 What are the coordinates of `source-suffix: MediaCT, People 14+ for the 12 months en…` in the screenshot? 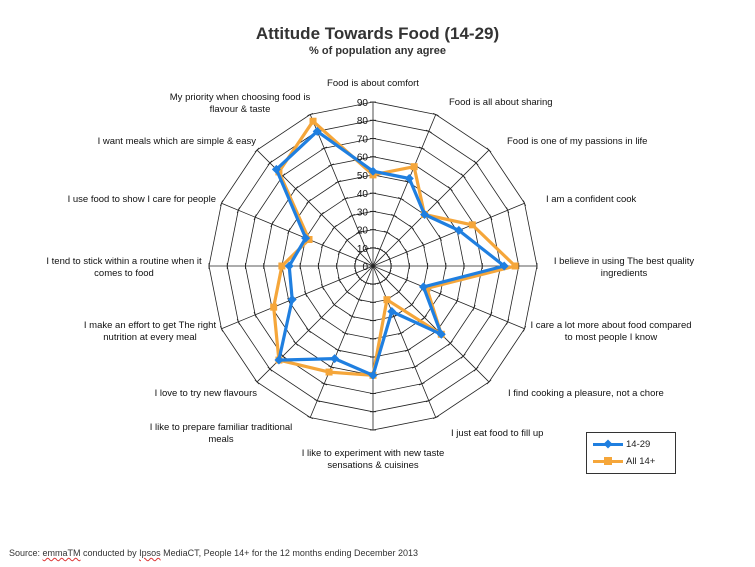 It's located at (289, 553).